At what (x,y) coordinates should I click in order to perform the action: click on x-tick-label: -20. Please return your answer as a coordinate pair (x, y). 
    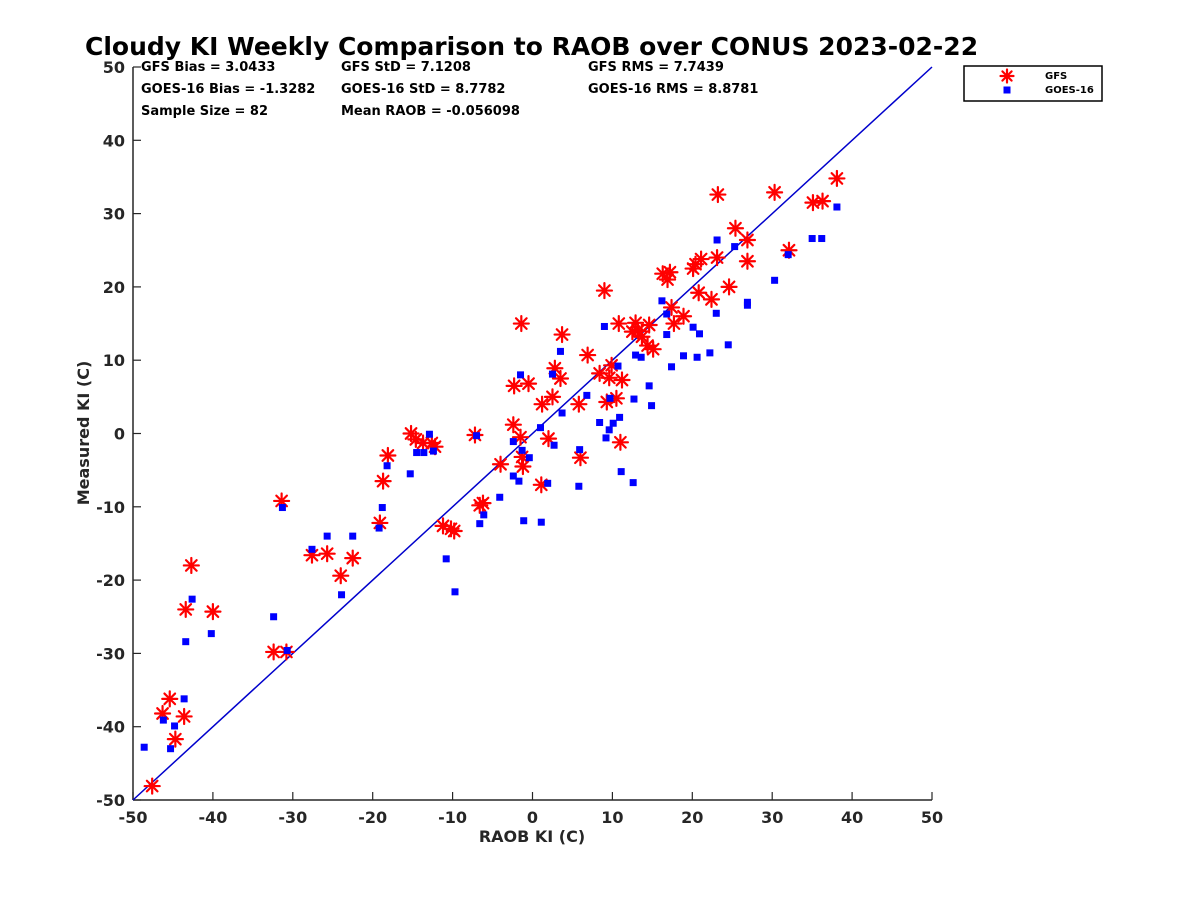
    Looking at the image, I should click on (372, 817).